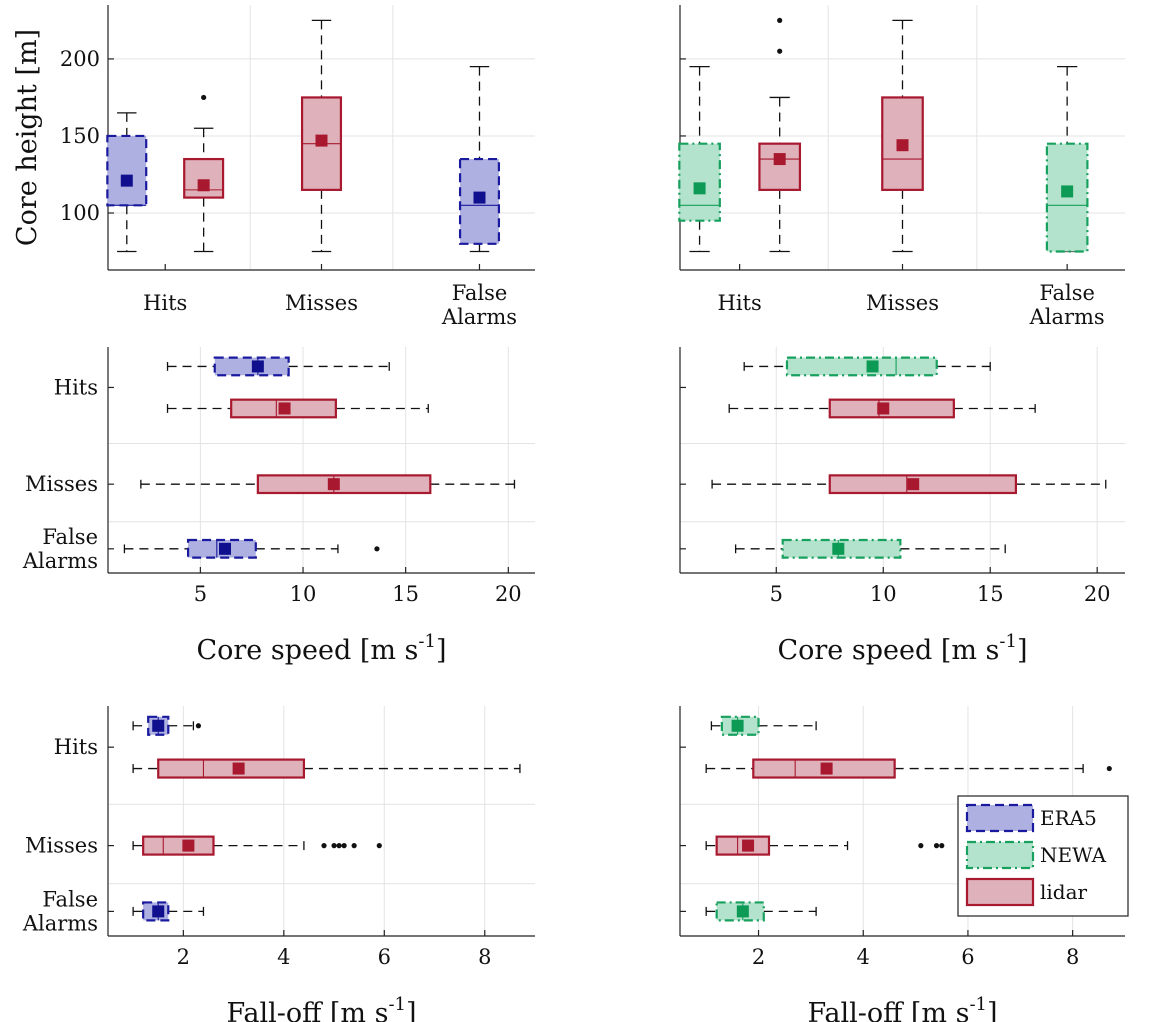 The width and height of the screenshot is (1150, 1022). I want to click on x-tick-label: 10, so click(883, 594).